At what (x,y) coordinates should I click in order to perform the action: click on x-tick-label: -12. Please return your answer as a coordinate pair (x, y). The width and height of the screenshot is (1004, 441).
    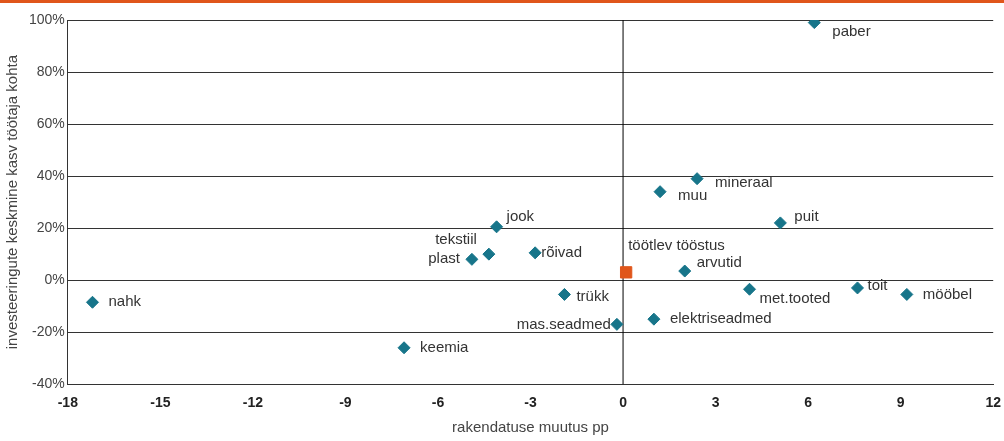
    Looking at the image, I should click on (253, 402).